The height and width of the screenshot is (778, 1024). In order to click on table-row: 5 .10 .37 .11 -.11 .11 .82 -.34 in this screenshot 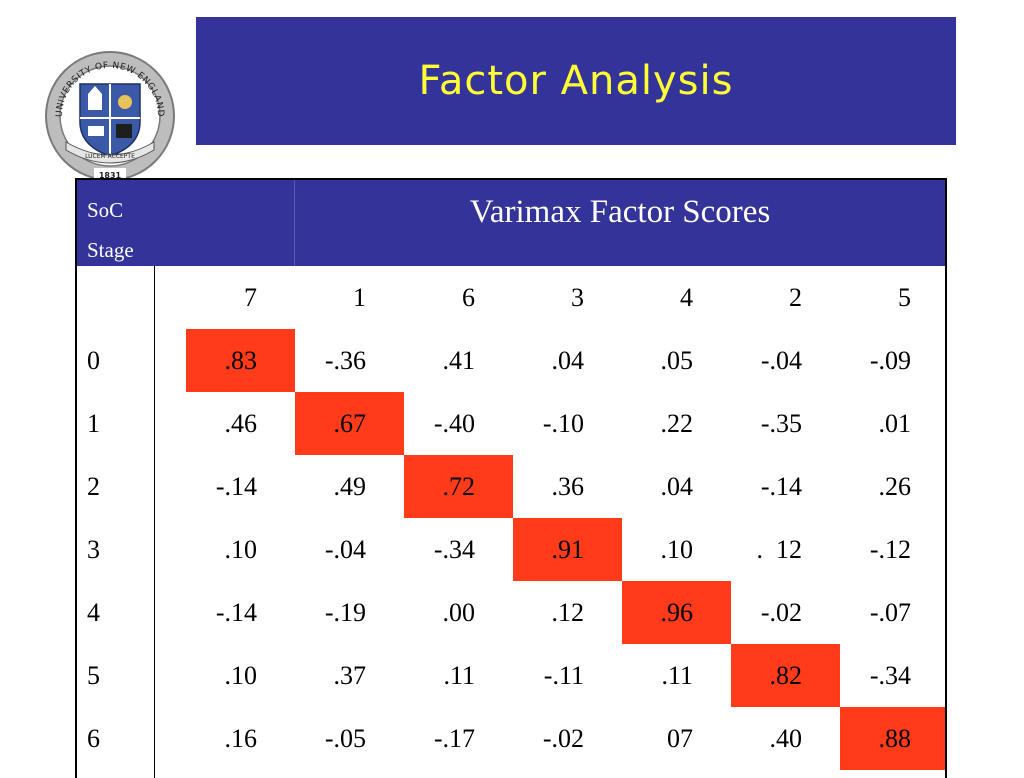, I will do `click(511, 675)`.